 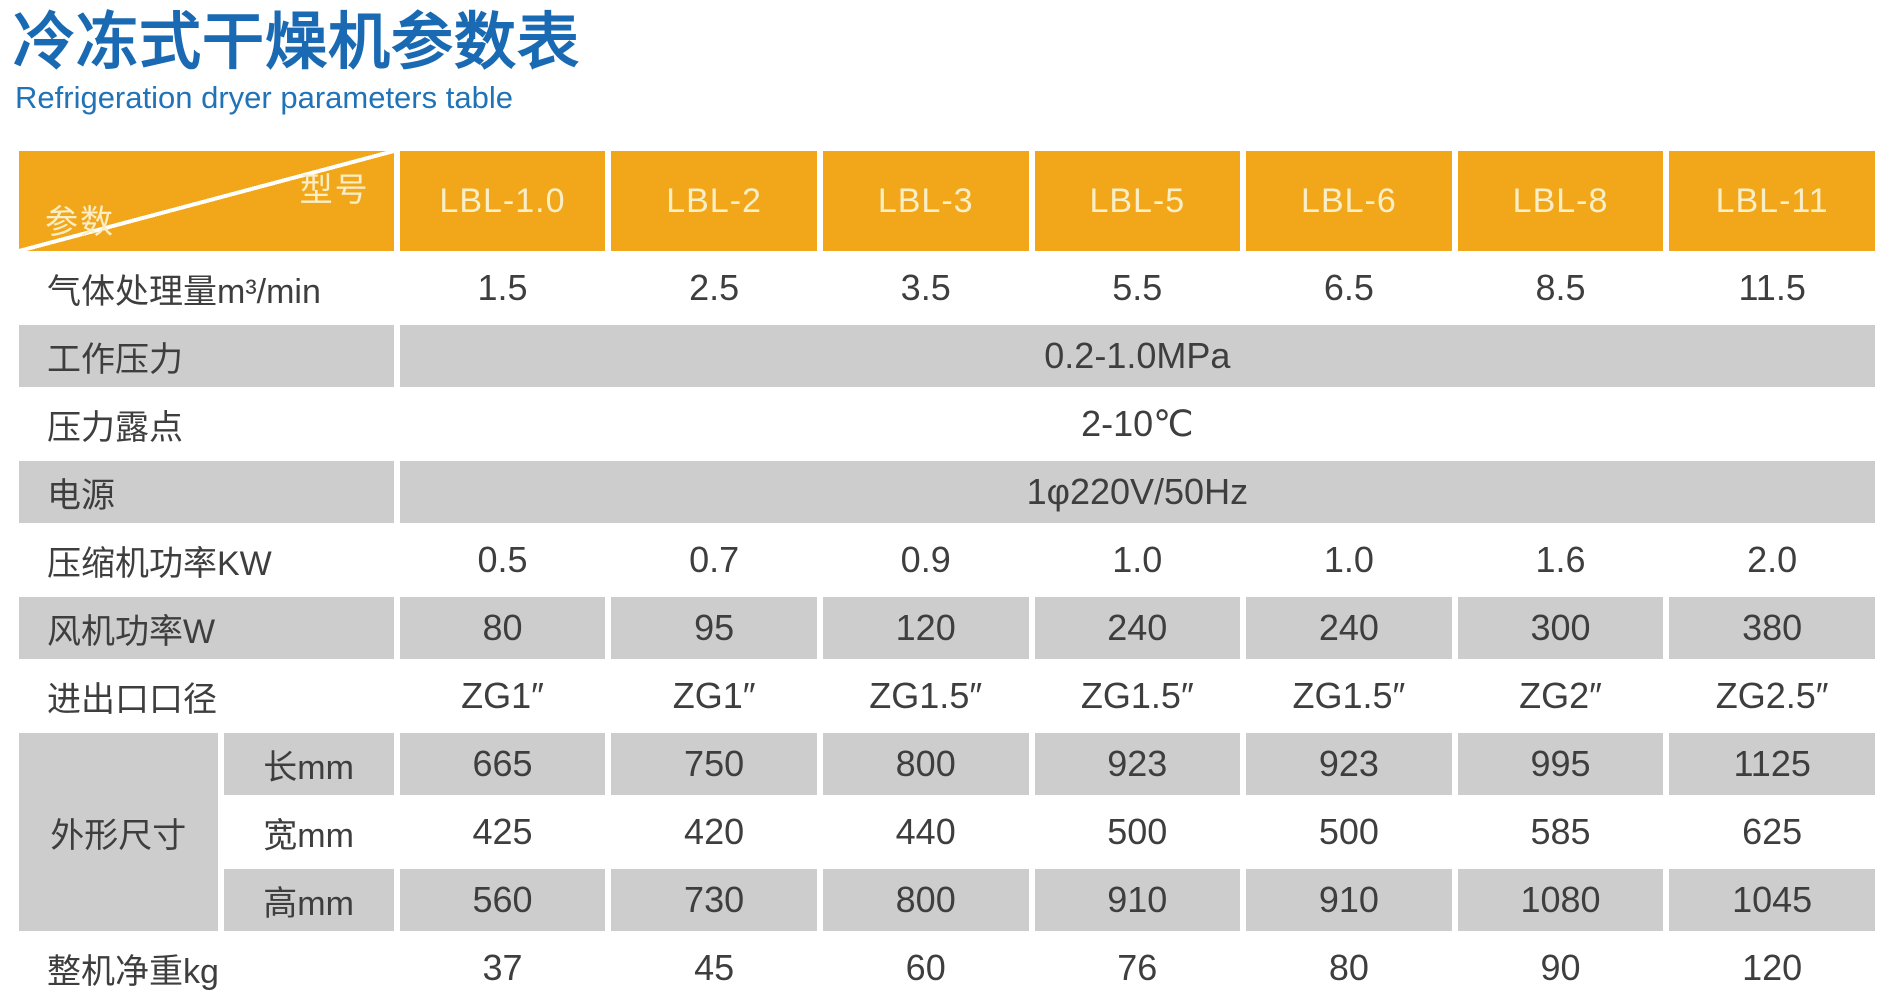 I want to click on row-label: 电源, so click(x=206, y=492).